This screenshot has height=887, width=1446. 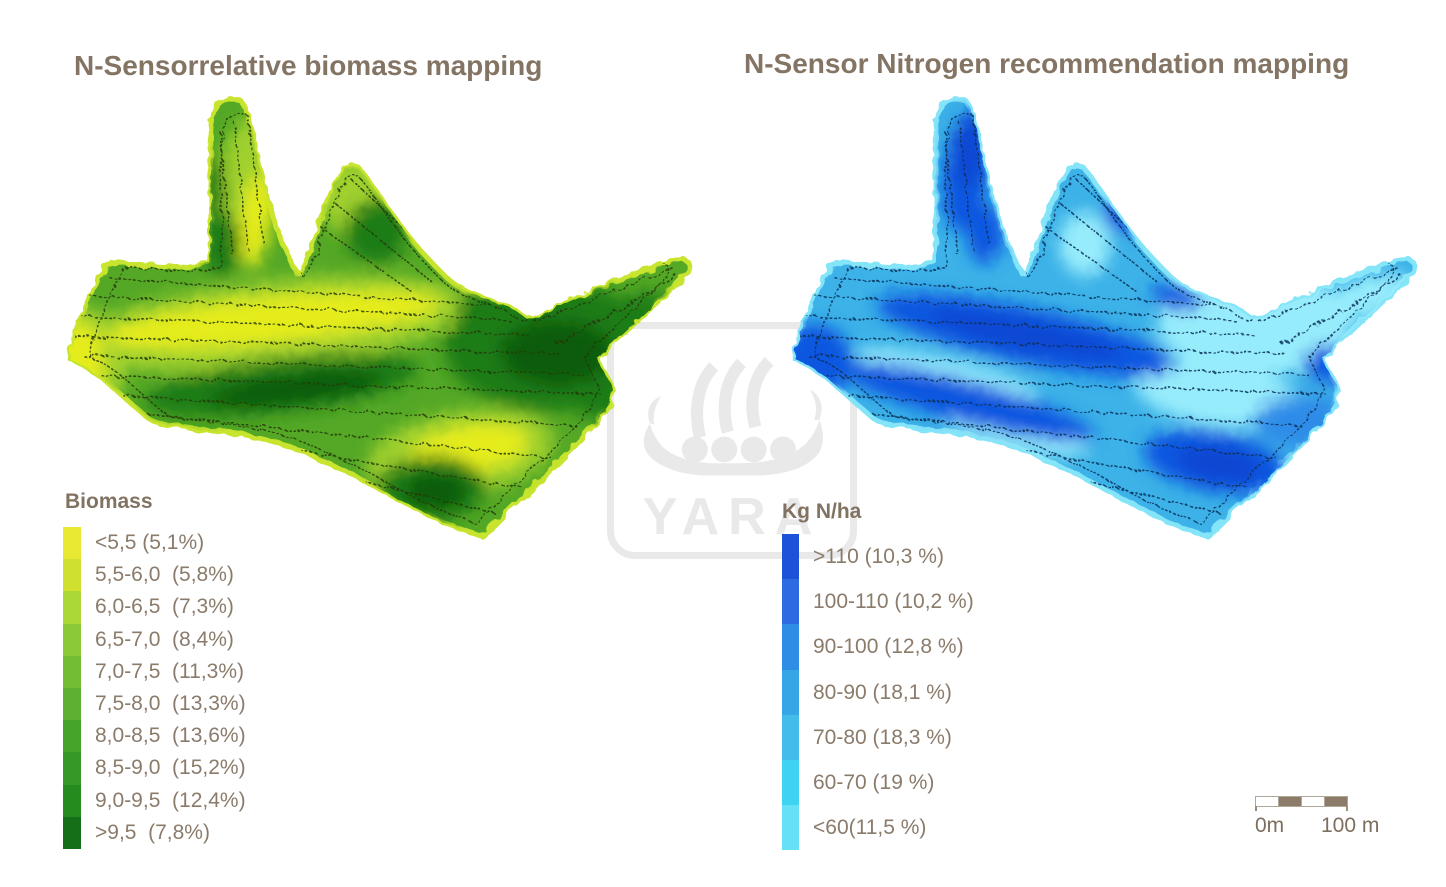 I want to click on nitrogen-legend-item: >110 (10,3 %), so click(x=878, y=556).